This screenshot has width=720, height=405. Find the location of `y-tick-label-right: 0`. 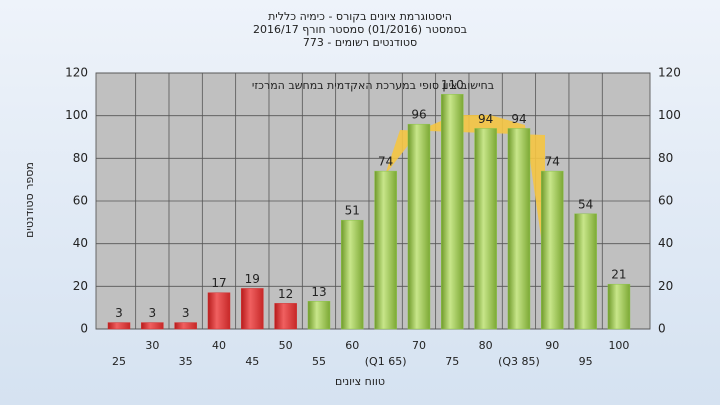

y-tick-label-right: 0 is located at coordinates (662, 329).